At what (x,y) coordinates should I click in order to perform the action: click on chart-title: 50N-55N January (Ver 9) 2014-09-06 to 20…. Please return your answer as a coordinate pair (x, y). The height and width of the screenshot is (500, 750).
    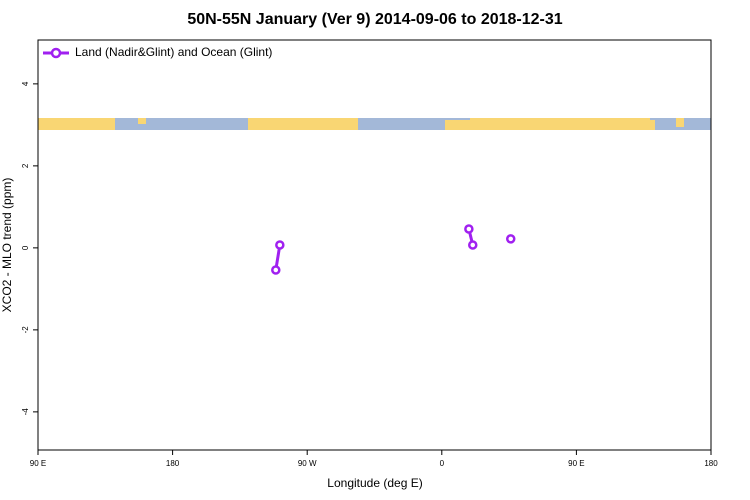
    Looking at the image, I should click on (374, 19).